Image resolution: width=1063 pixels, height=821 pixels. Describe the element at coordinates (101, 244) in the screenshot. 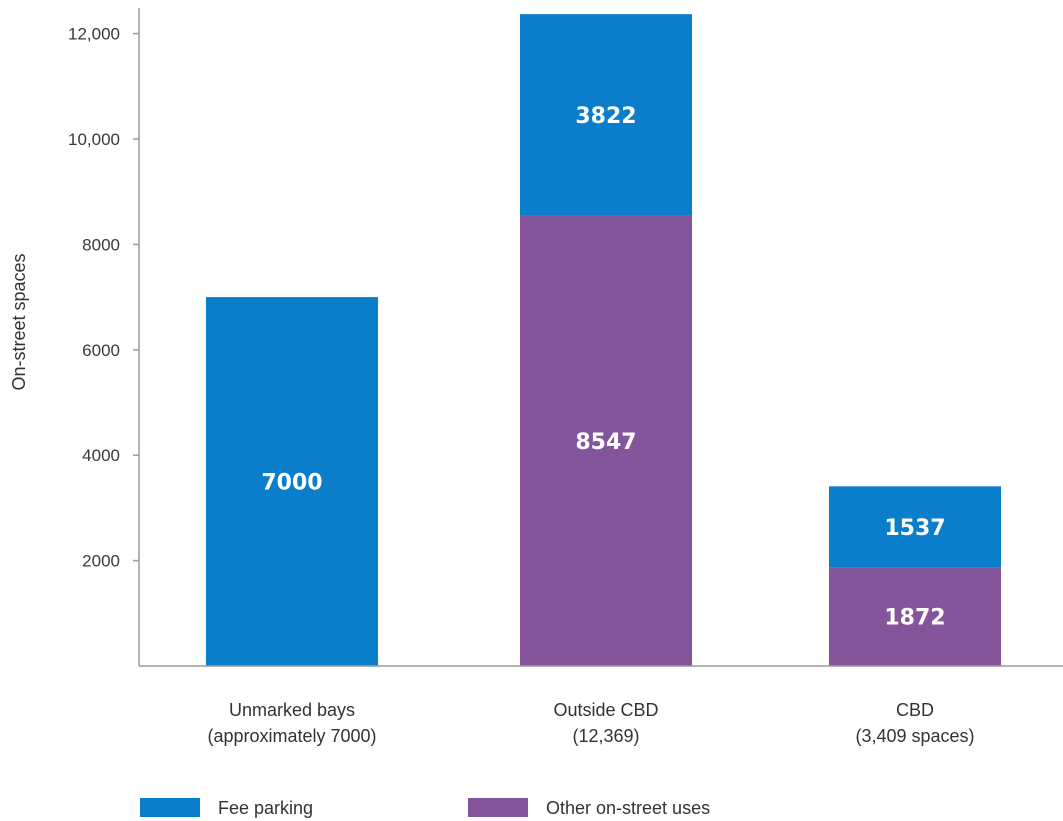

I see `y-tick-label: 8000` at that location.